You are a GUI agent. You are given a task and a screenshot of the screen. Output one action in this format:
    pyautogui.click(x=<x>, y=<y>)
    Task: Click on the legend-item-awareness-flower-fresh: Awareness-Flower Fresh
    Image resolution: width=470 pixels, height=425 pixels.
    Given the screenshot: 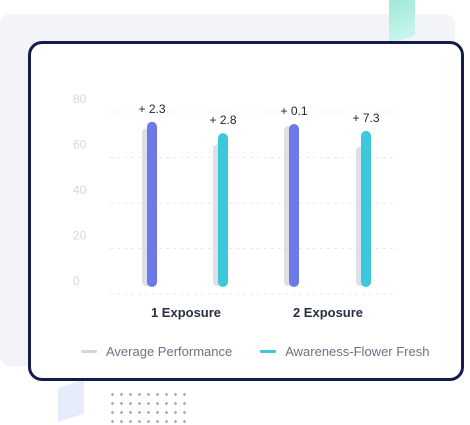 What is the action you would take?
    pyautogui.click(x=344, y=351)
    